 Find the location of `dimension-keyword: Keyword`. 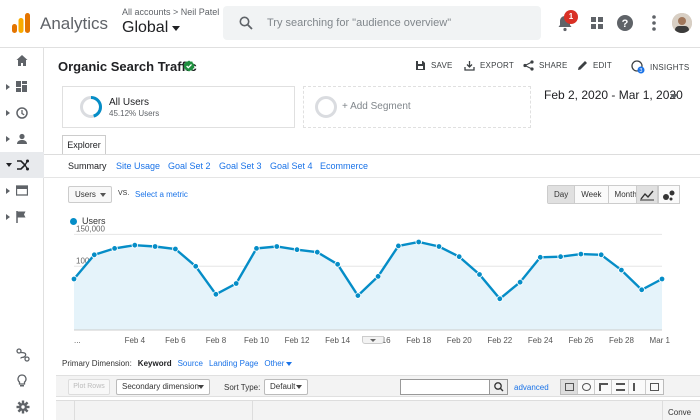

dimension-keyword: Keyword is located at coordinates (154, 363).